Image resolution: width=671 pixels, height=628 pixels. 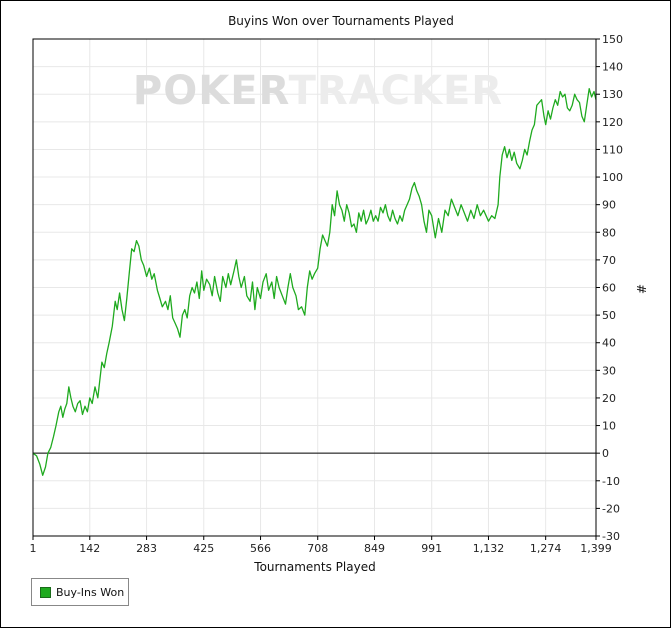 What do you see at coordinates (317, 548) in the screenshot?
I see `x-tick-label: 708` at bounding box center [317, 548].